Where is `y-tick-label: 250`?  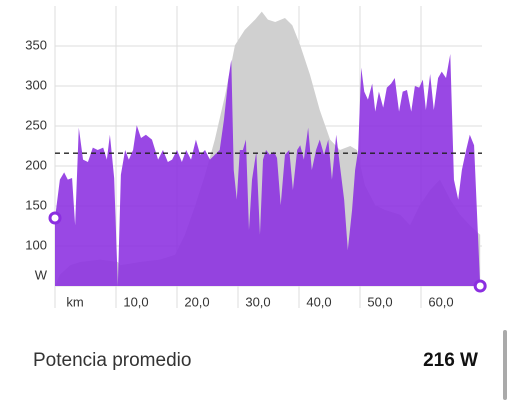 y-tick-label: 250 is located at coordinates (36, 124).